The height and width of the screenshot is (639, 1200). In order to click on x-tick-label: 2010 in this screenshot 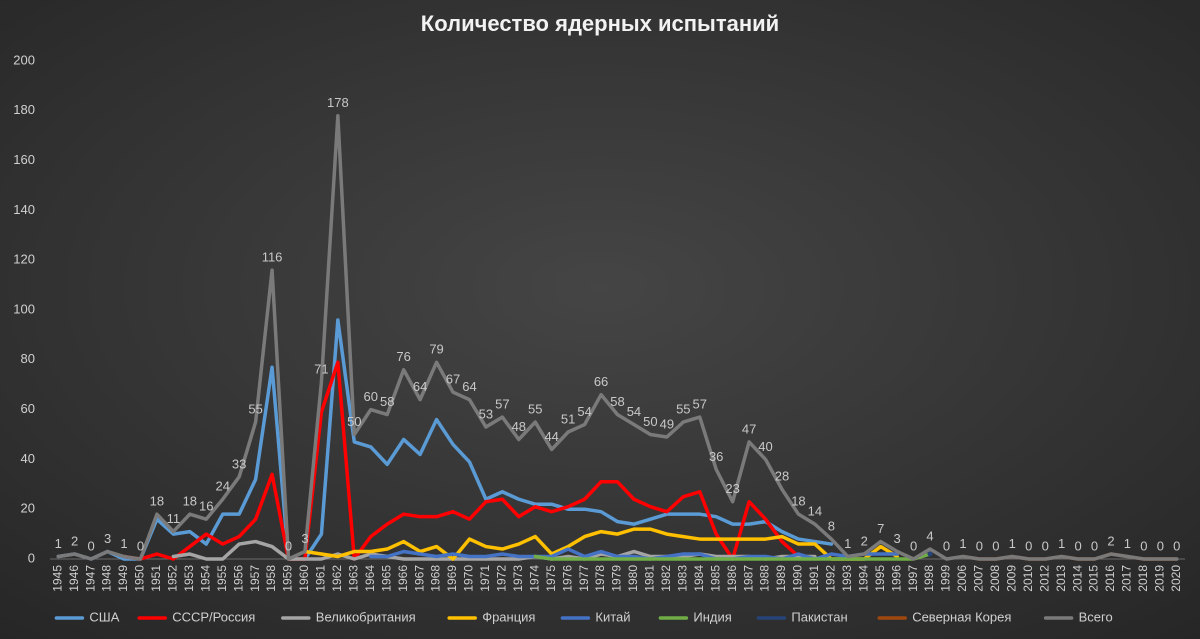, I will do `click(1028, 578)`.